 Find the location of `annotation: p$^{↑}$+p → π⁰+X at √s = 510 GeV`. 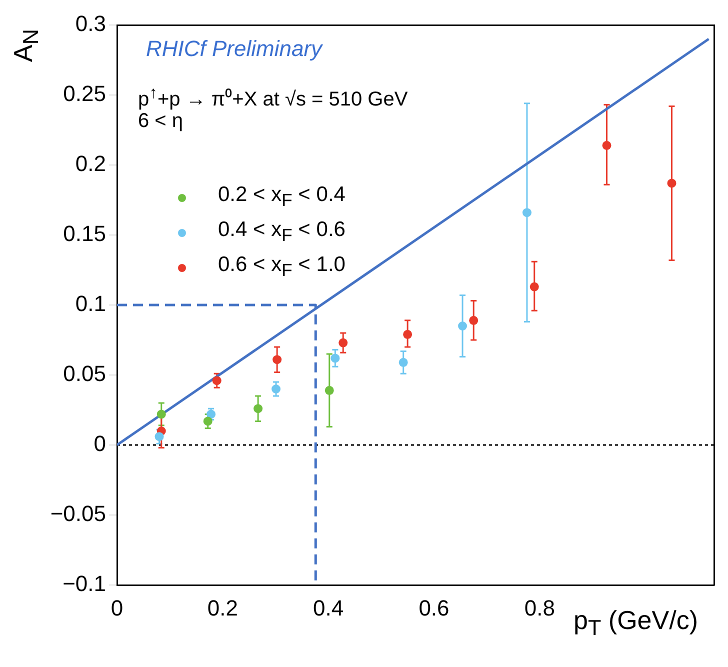

annotation: p$^{↑}$+p → π⁰+X at √s = 510 GeV is located at coordinates (273, 97).